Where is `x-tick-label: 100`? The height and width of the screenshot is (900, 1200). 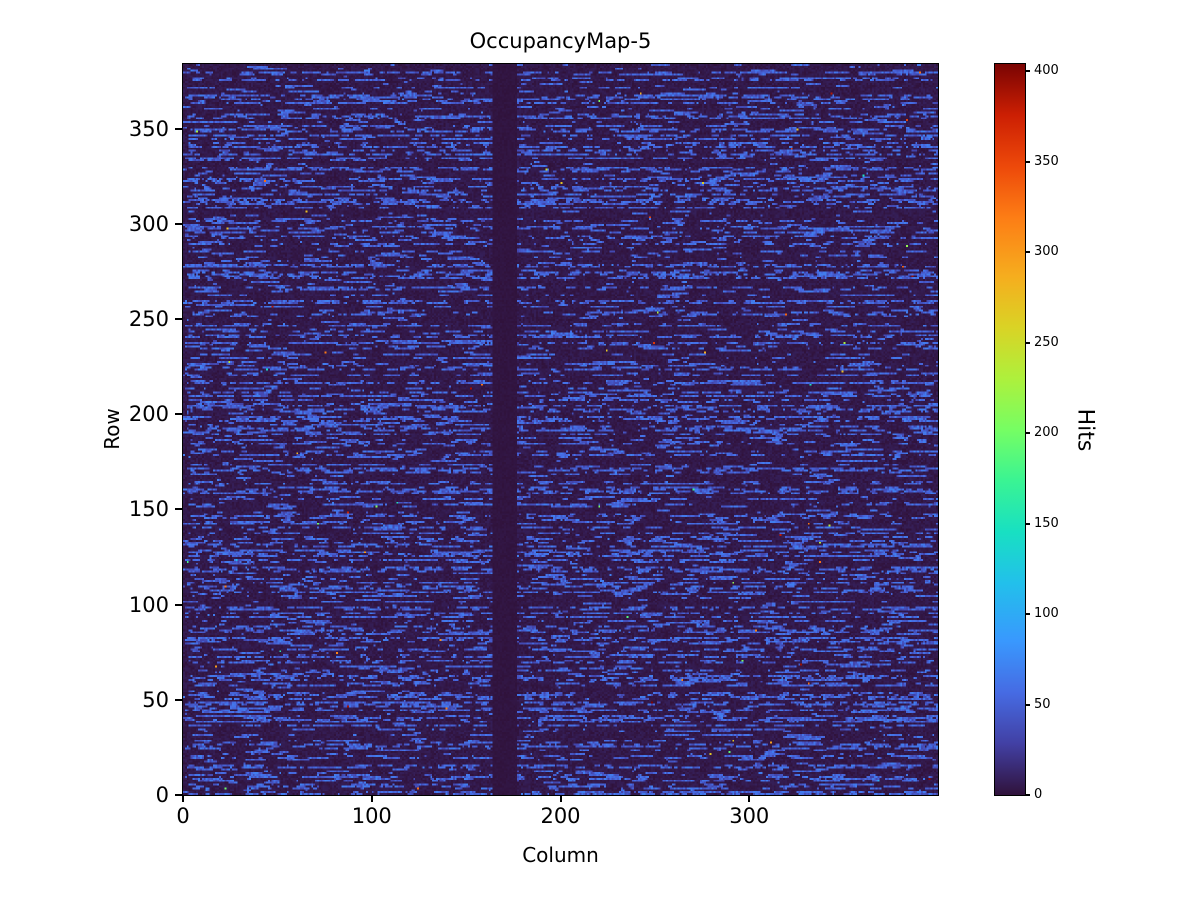 x-tick-label: 100 is located at coordinates (371, 816).